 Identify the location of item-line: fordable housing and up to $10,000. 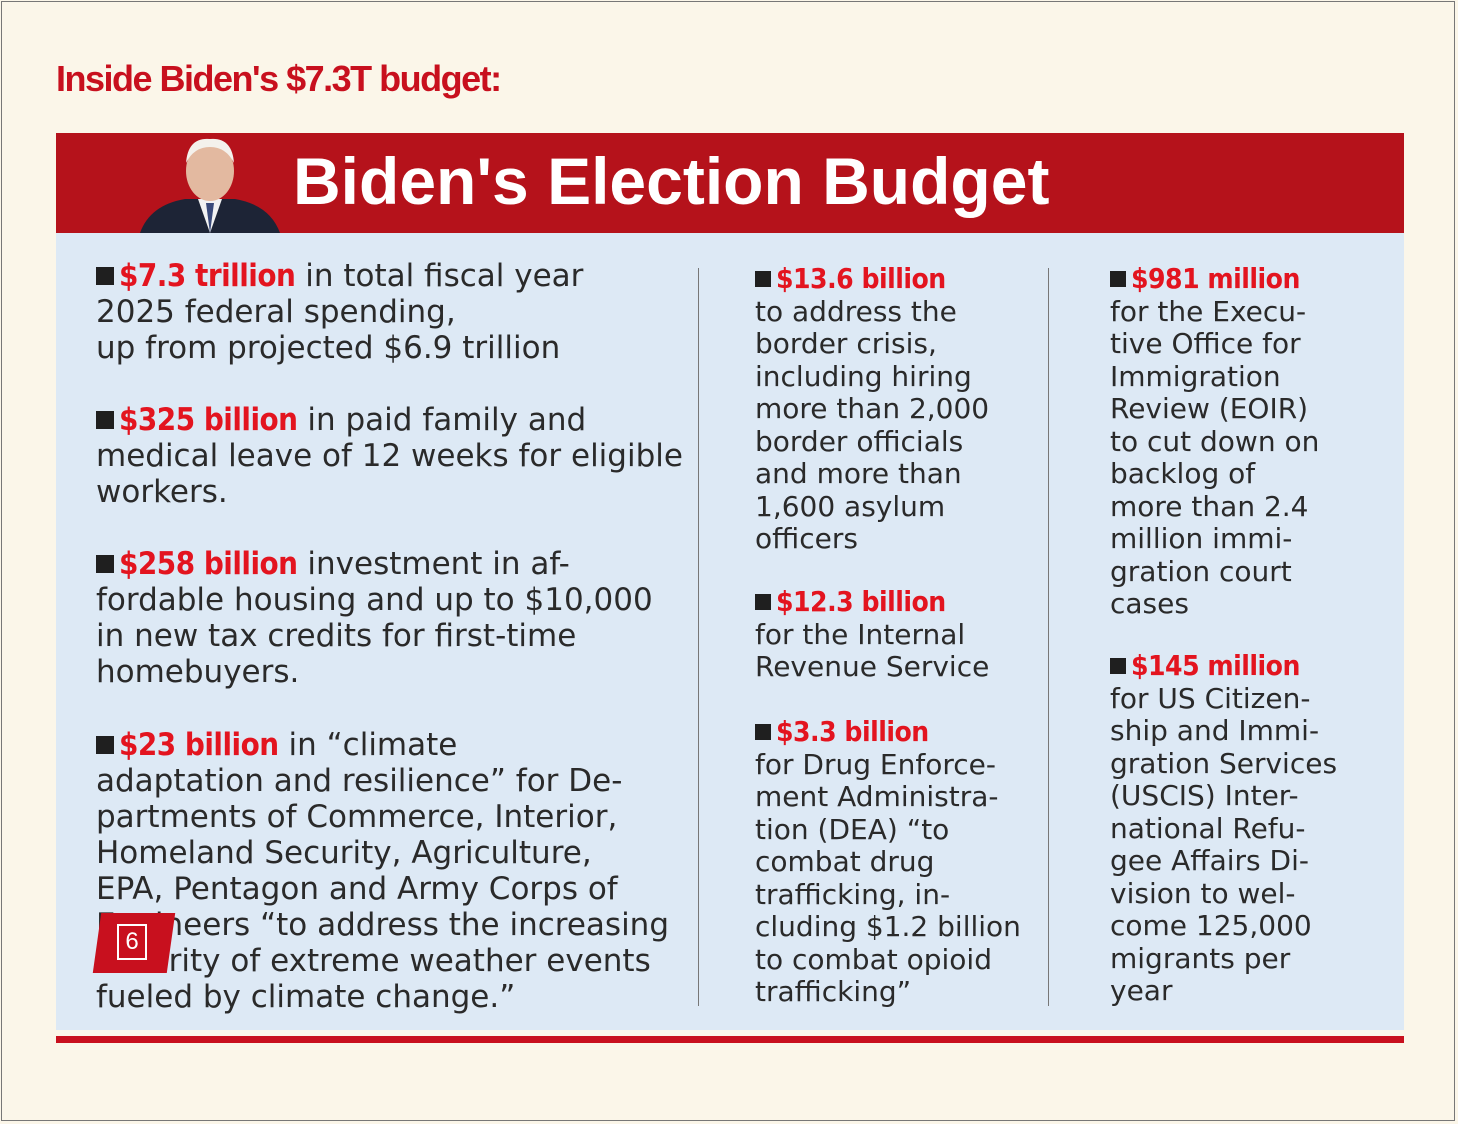
(374, 600).